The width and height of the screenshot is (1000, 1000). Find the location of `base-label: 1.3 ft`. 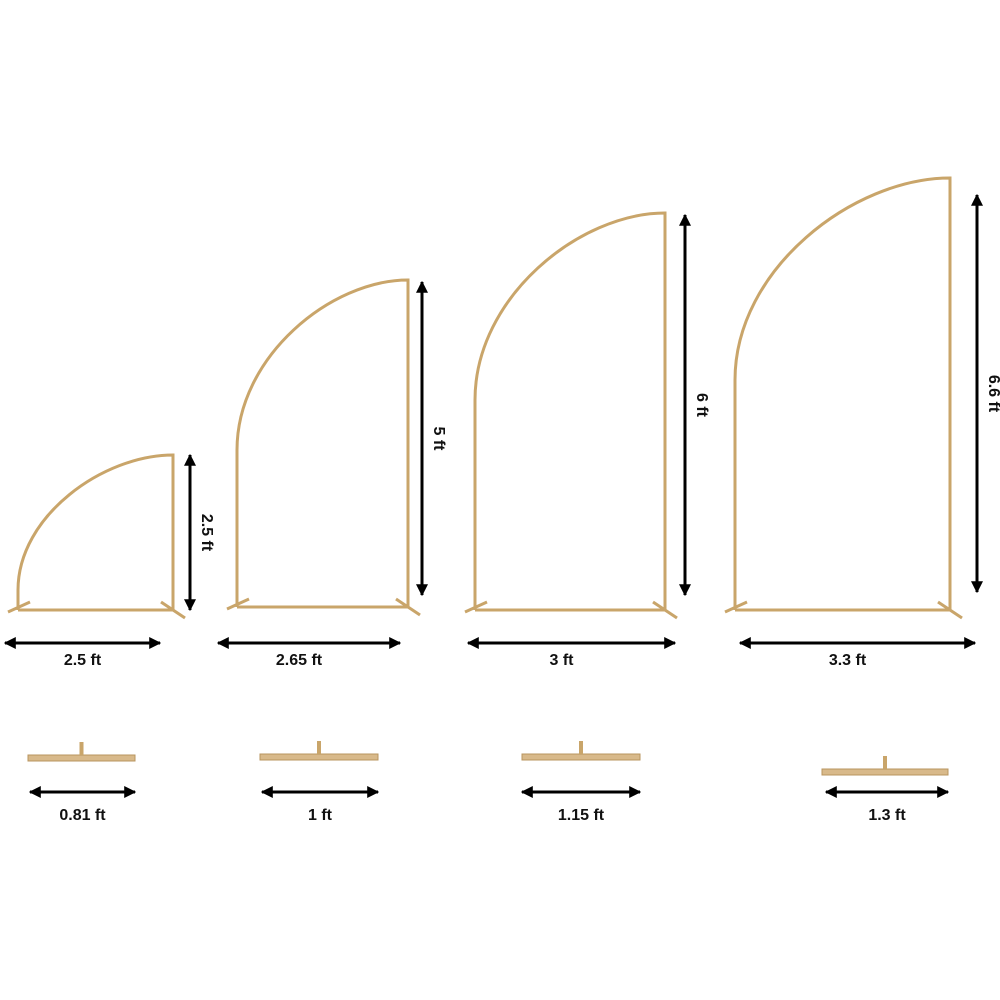

base-label: 1.3 ft is located at coordinates (887, 815).